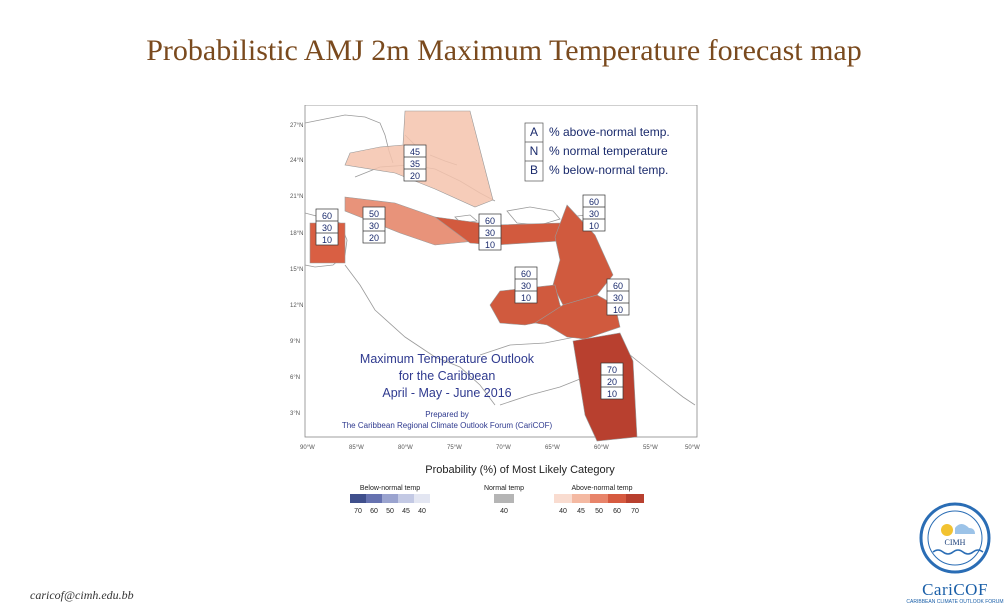 The image size is (1008, 612). I want to click on cimh-seal: CIMH, so click(955, 538).